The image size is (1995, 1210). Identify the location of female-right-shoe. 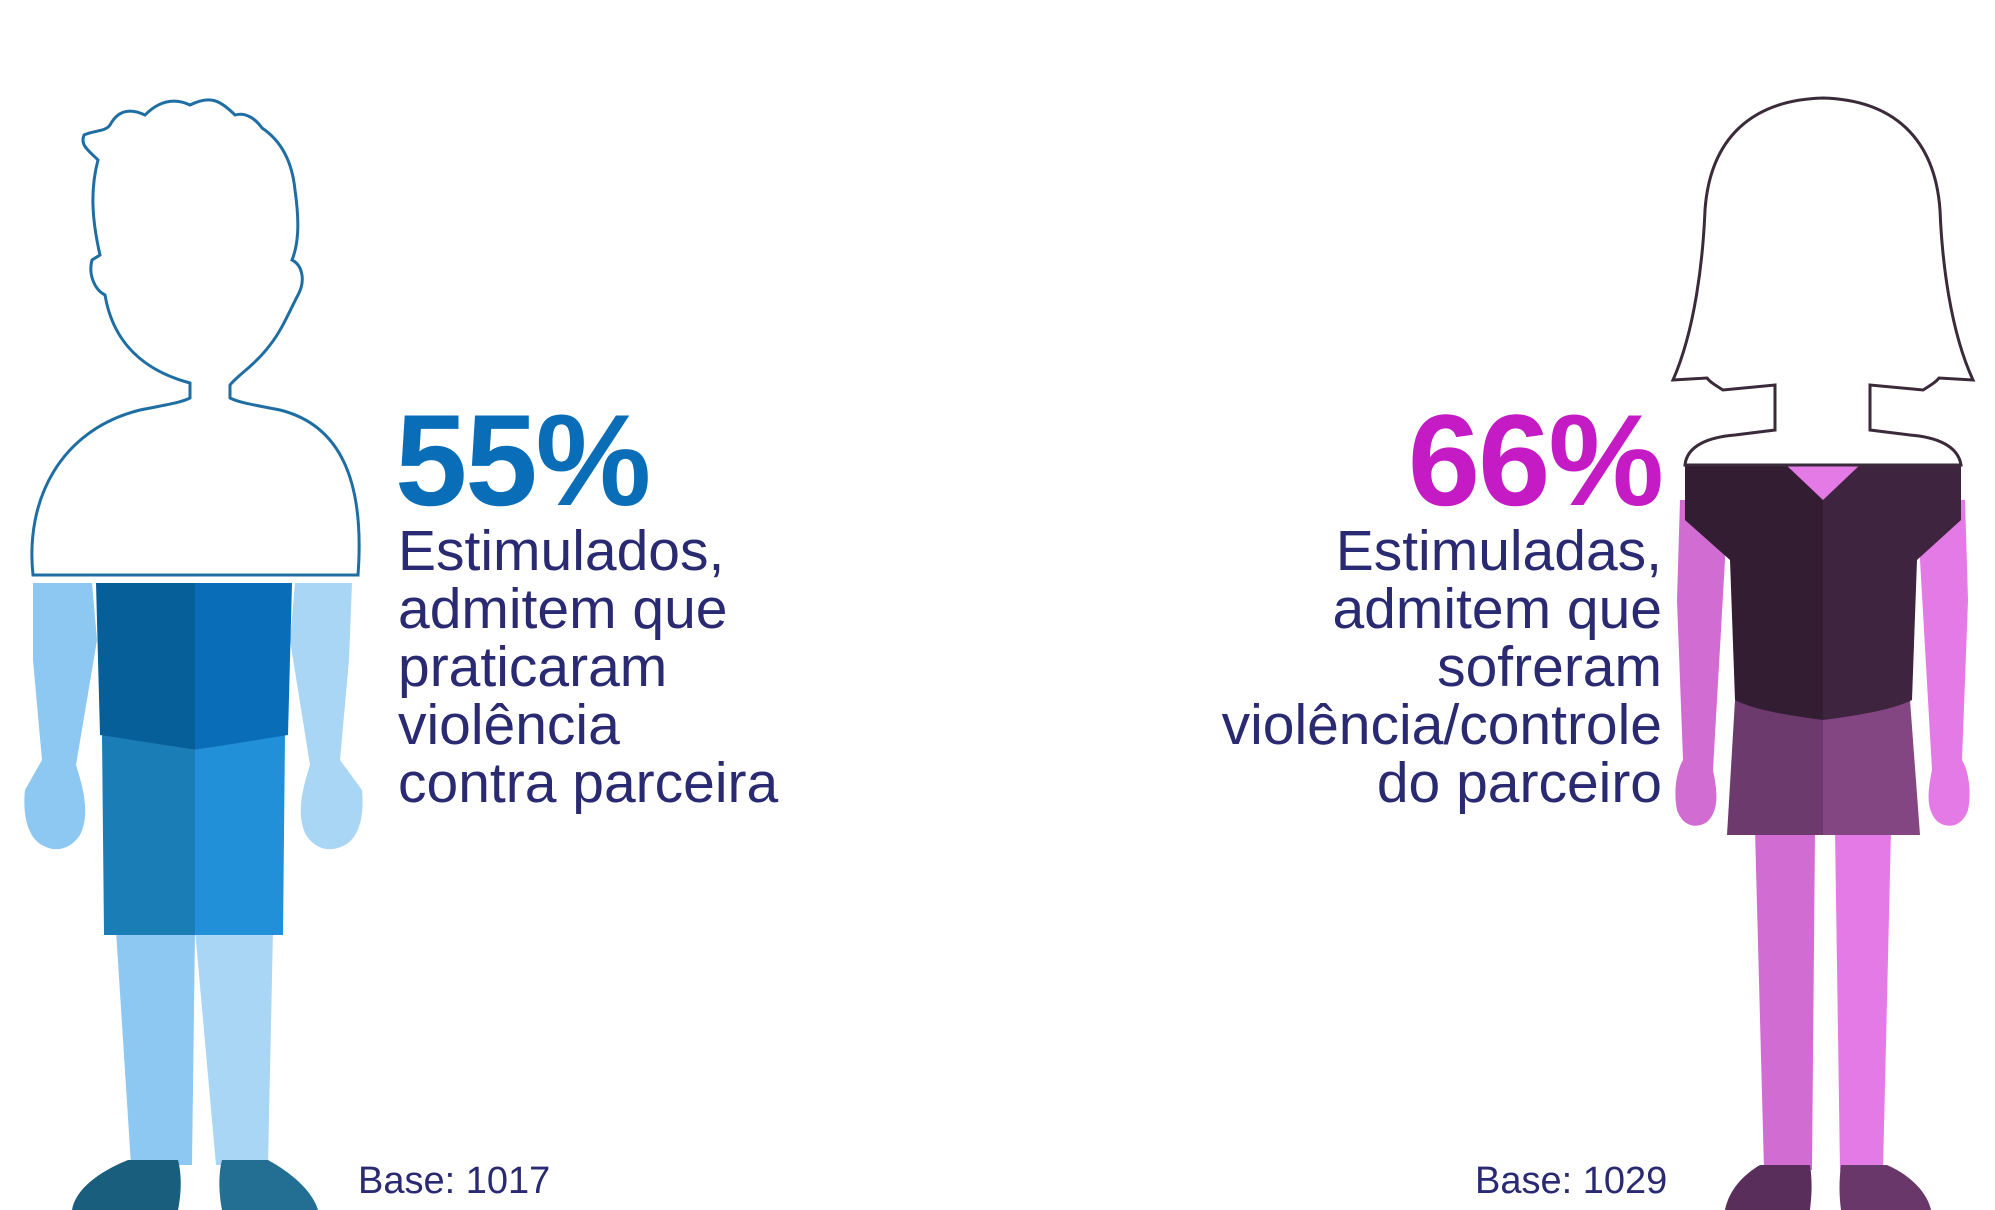
(1885, 1187).